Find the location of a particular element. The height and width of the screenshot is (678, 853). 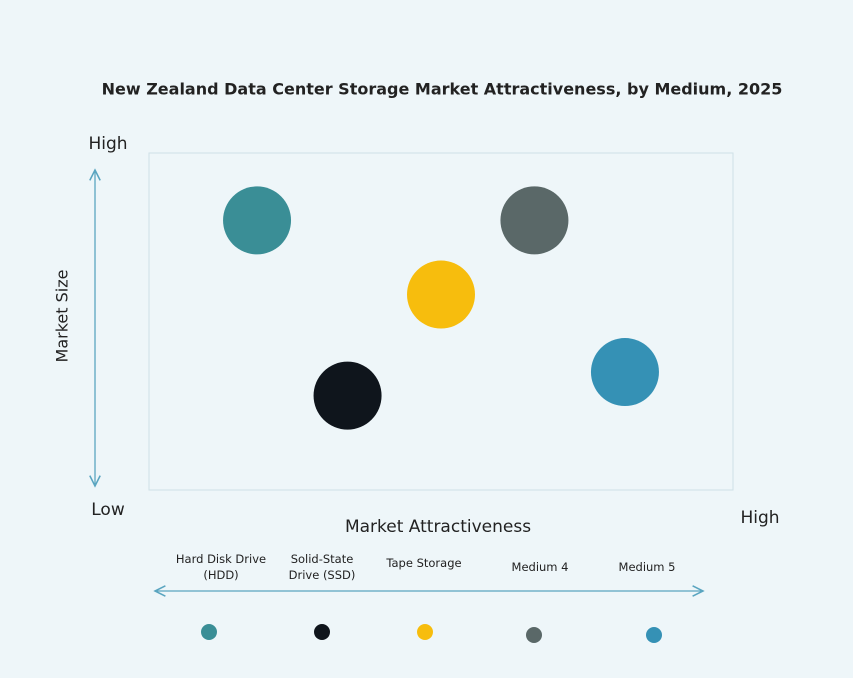

legend-label: Solid-State Drive (SSD) is located at coordinates (322, 567).